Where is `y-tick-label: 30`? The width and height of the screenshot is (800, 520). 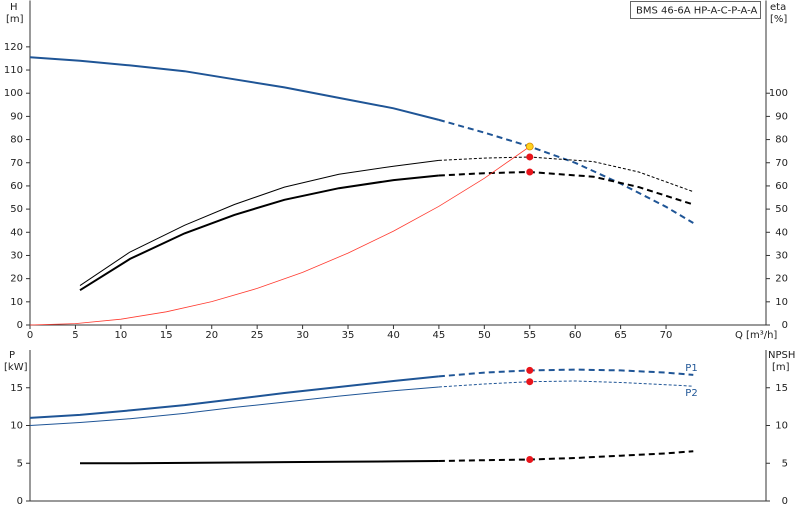
y-tick-label: 30 is located at coordinates (16, 255).